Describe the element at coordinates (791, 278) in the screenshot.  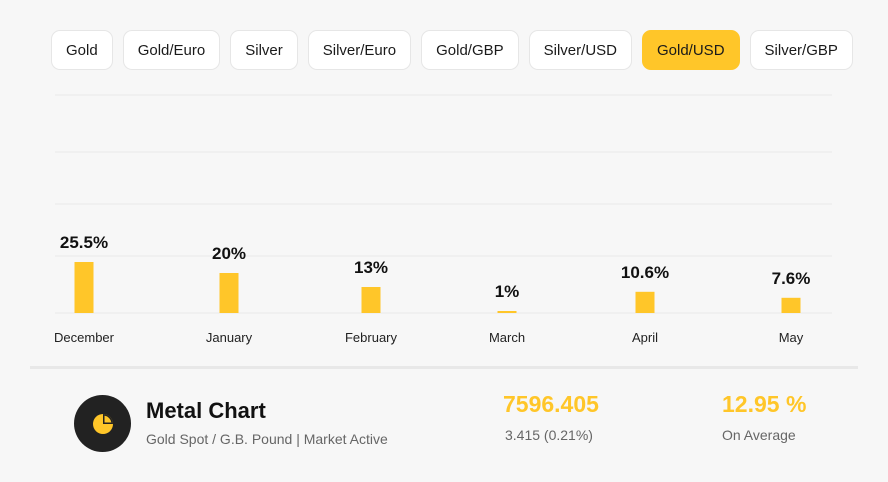
I see `value-label: 7.6%` at that location.